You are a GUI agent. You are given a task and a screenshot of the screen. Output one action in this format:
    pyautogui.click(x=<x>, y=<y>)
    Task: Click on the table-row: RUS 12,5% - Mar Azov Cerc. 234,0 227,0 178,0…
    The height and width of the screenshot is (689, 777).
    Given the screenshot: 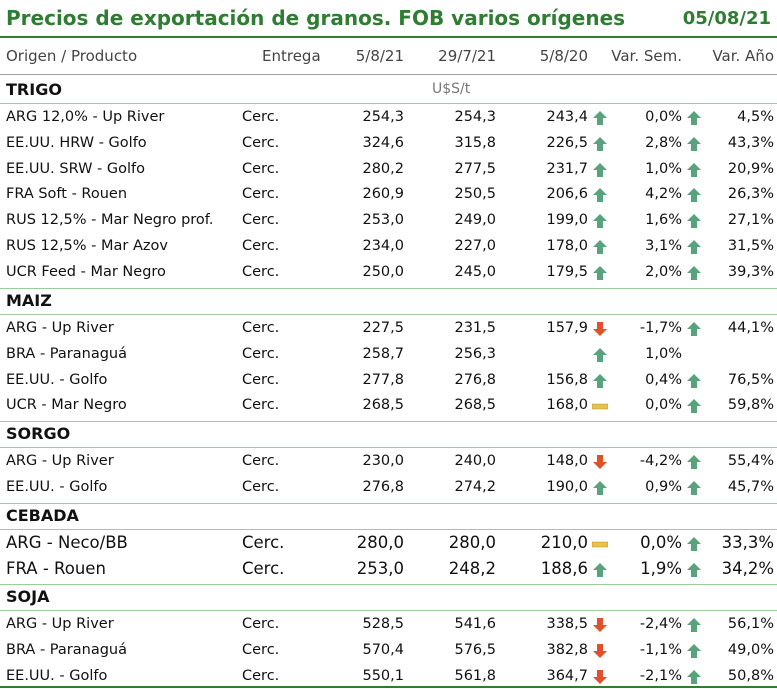 What is the action you would take?
    pyautogui.click(x=388, y=247)
    